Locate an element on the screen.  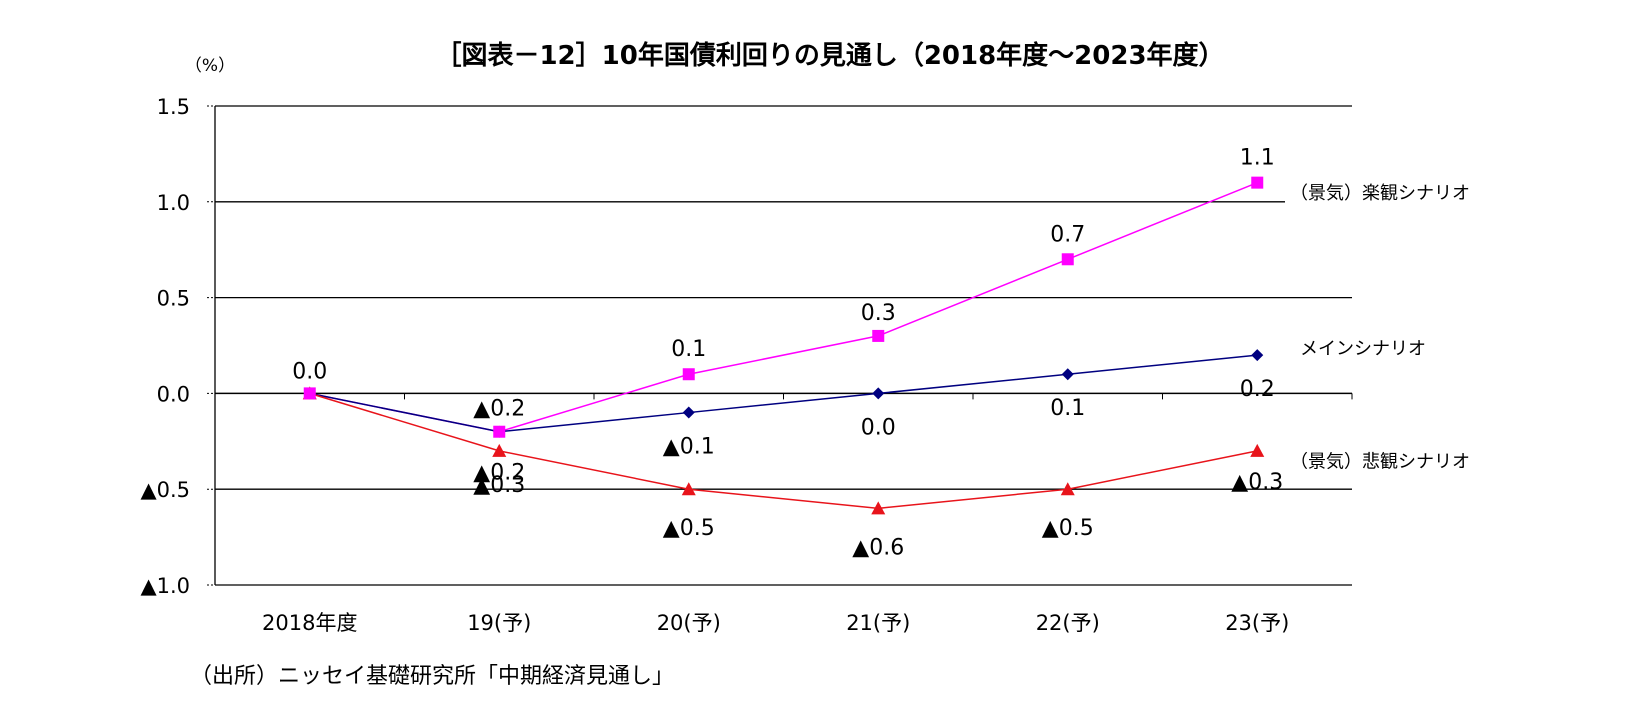
y-tick-label: 1.5 is located at coordinates (173, 107).